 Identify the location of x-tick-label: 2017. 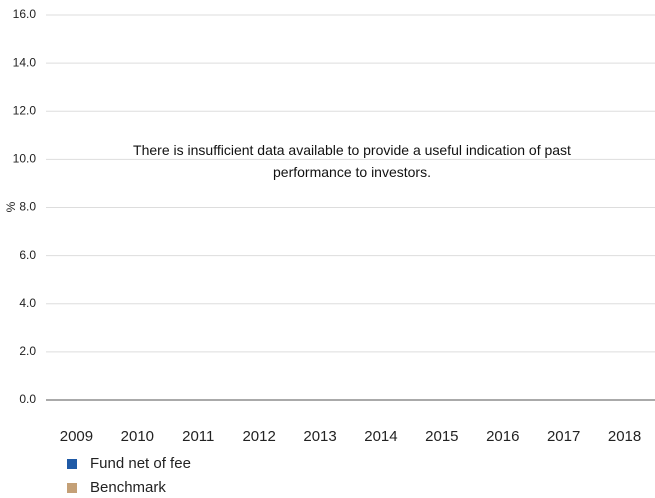
(563, 436).